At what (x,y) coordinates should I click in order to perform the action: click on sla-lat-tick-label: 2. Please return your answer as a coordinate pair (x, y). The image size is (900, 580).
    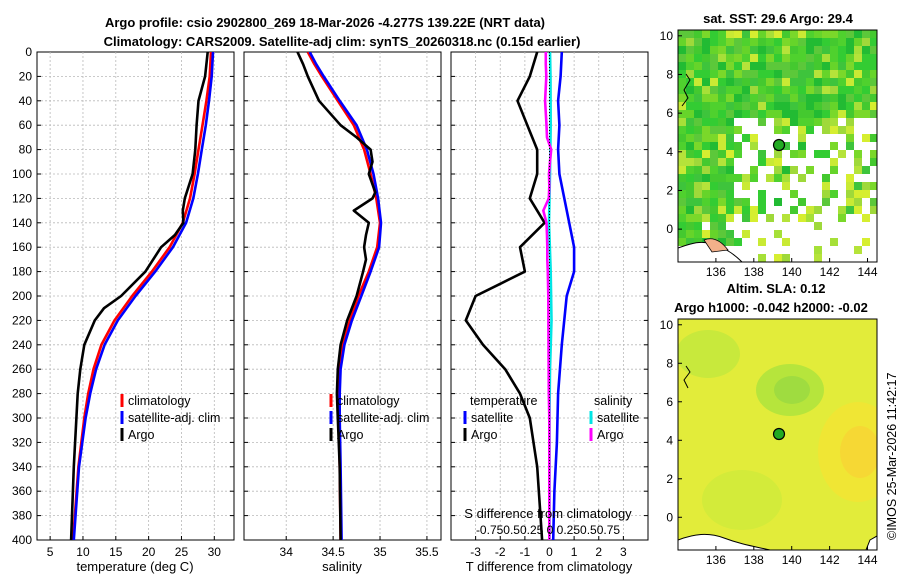
    Looking at the image, I should click on (669, 479).